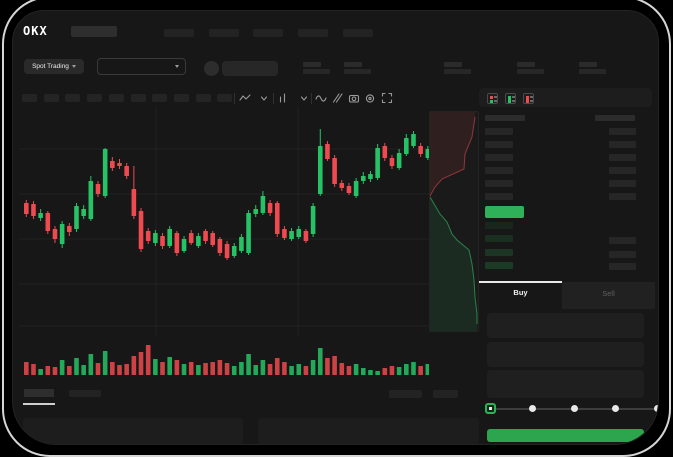 The width and height of the screenshot is (673, 457). What do you see at coordinates (615, 118) in the screenshot?
I see `orderbook-header-amount` at bounding box center [615, 118].